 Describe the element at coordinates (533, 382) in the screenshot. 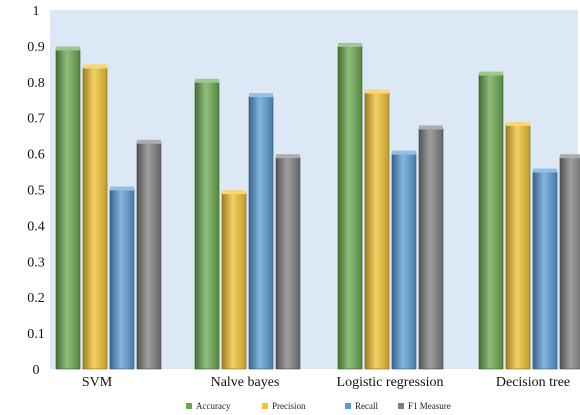

I see `category-label: Decision tree` at that location.